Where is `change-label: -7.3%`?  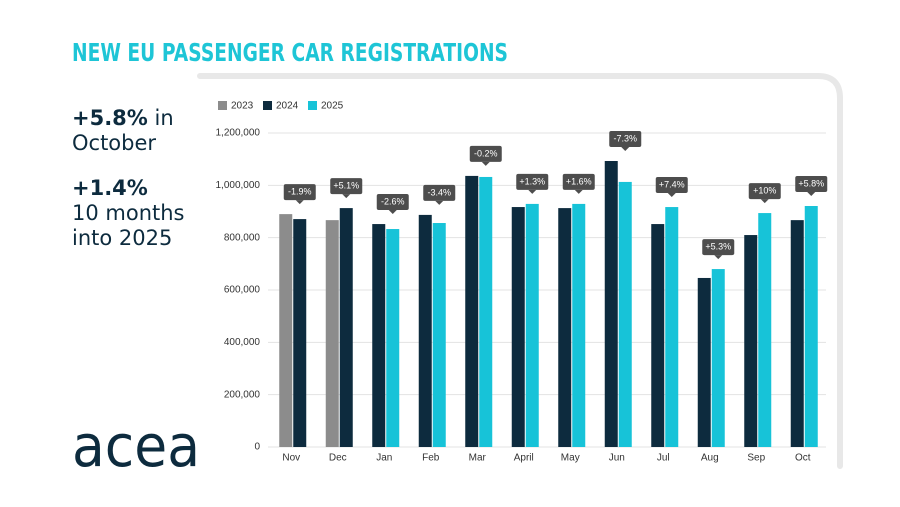
change-label: -7.3% is located at coordinates (625, 138).